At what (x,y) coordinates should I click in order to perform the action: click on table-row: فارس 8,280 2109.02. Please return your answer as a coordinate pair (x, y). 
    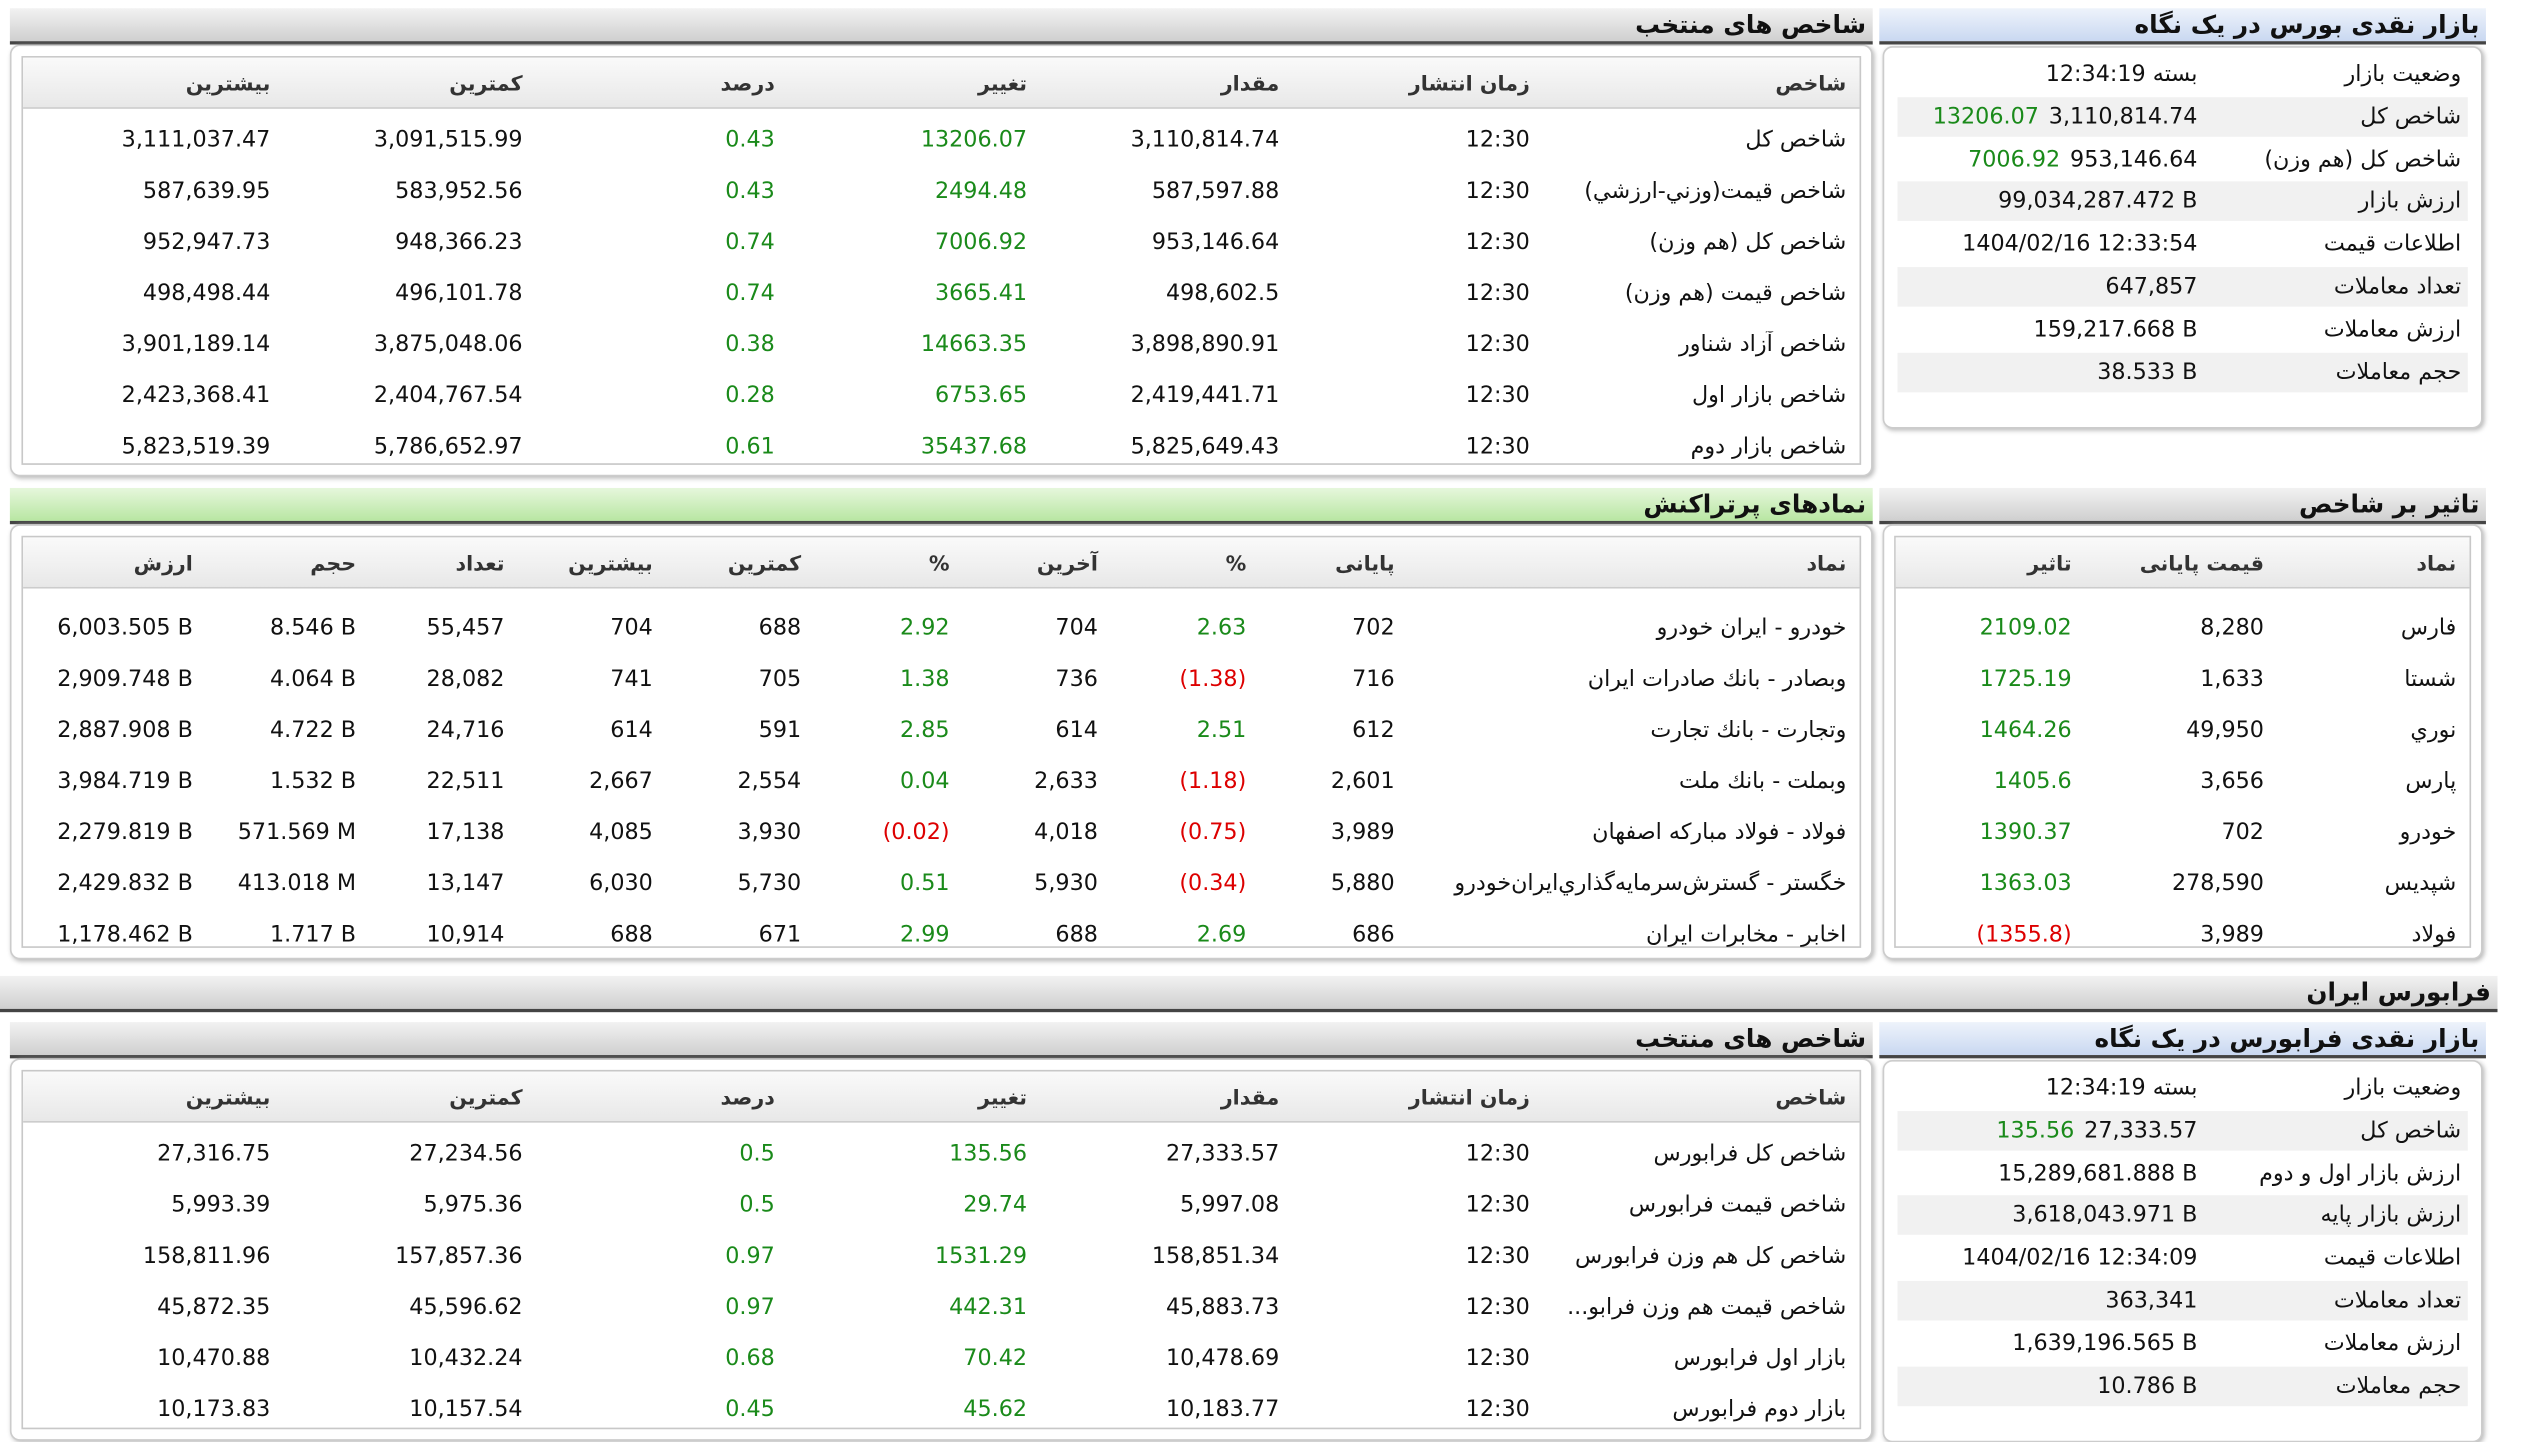
    Looking at the image, I should click on (2183, 628).